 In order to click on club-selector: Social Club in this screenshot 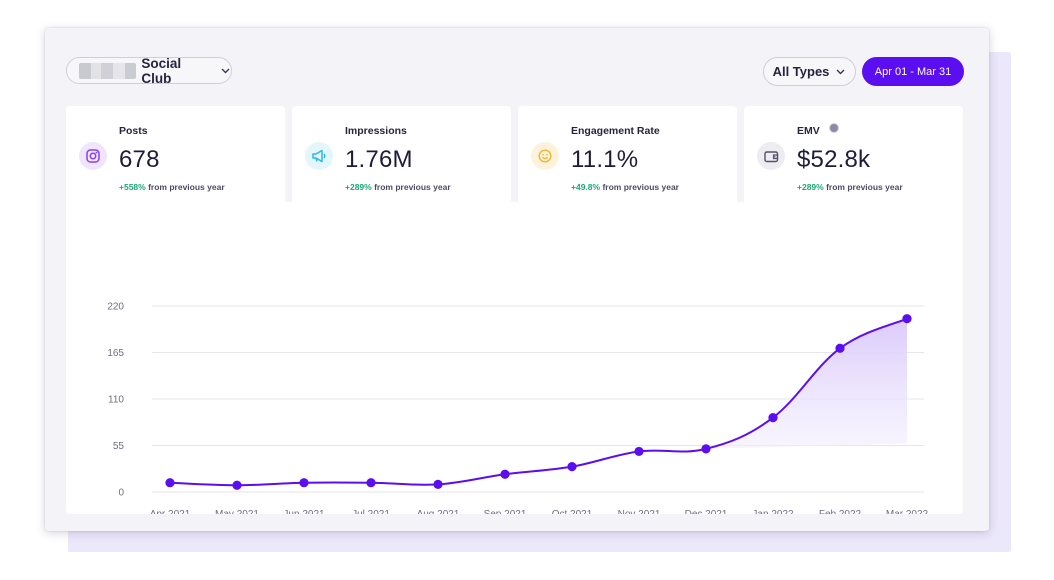, I will do `click(149, 70)`.